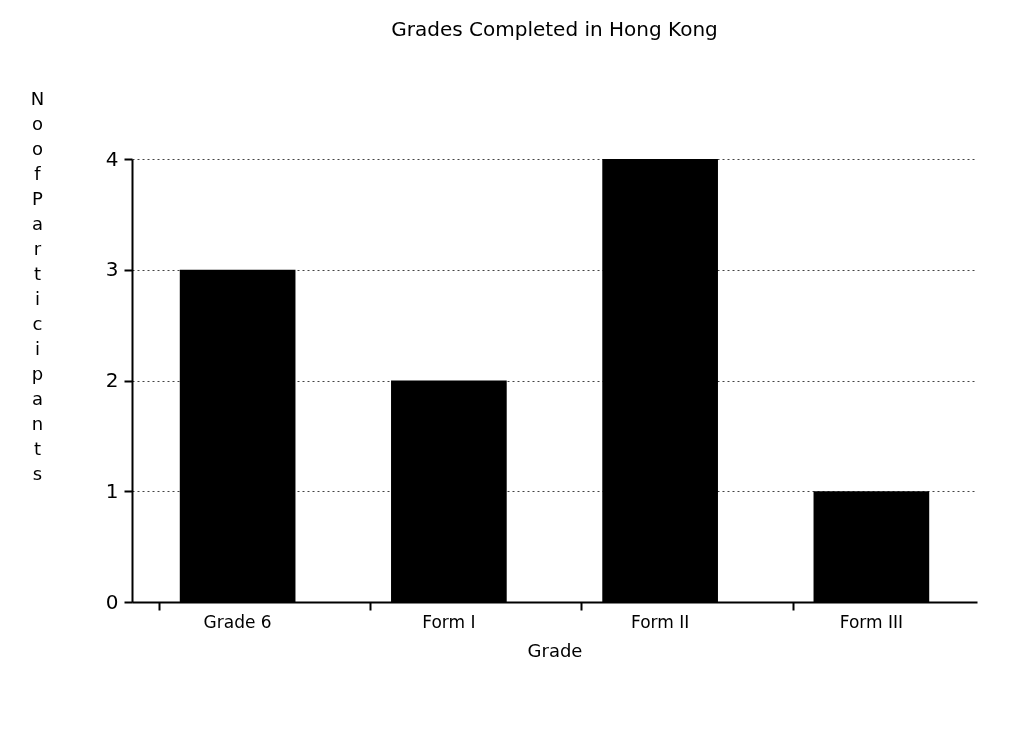 This screenshot has width=1025, height=731. Describe the element at coordinates (37, 285) in the screenshot. I see `text: No of Participants` at that location.